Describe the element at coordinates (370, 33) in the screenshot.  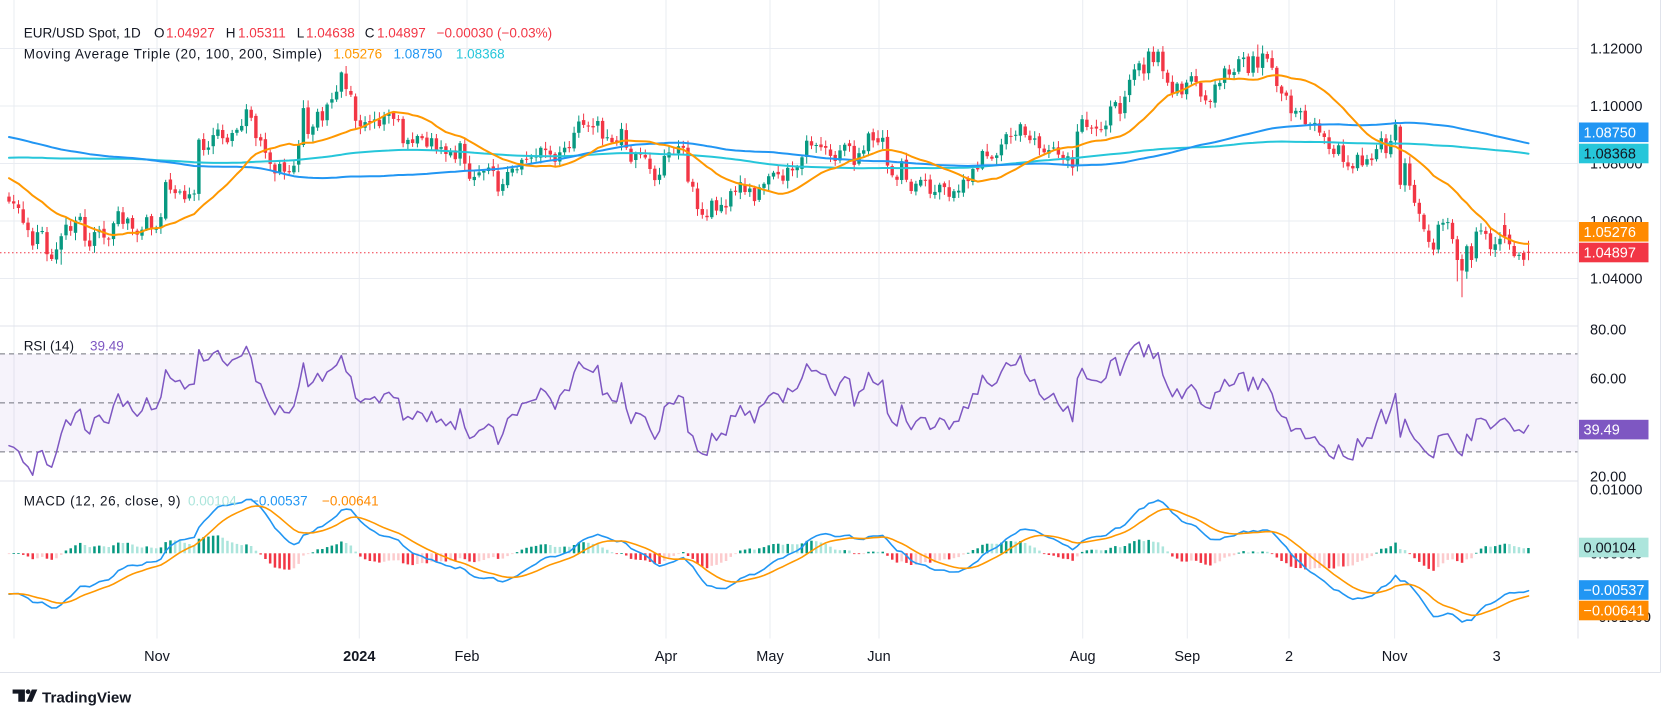
I see `svg-text: C` at that location.